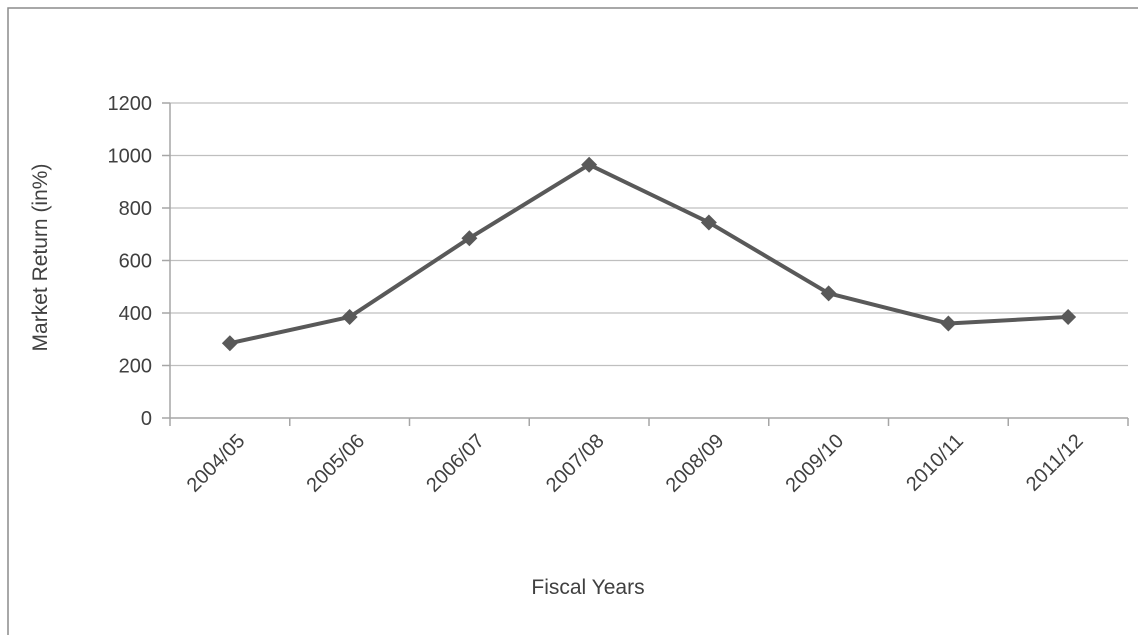 The image size is (1138, 635). I want to click on y-tick-label: 1000, so click(130, 157).